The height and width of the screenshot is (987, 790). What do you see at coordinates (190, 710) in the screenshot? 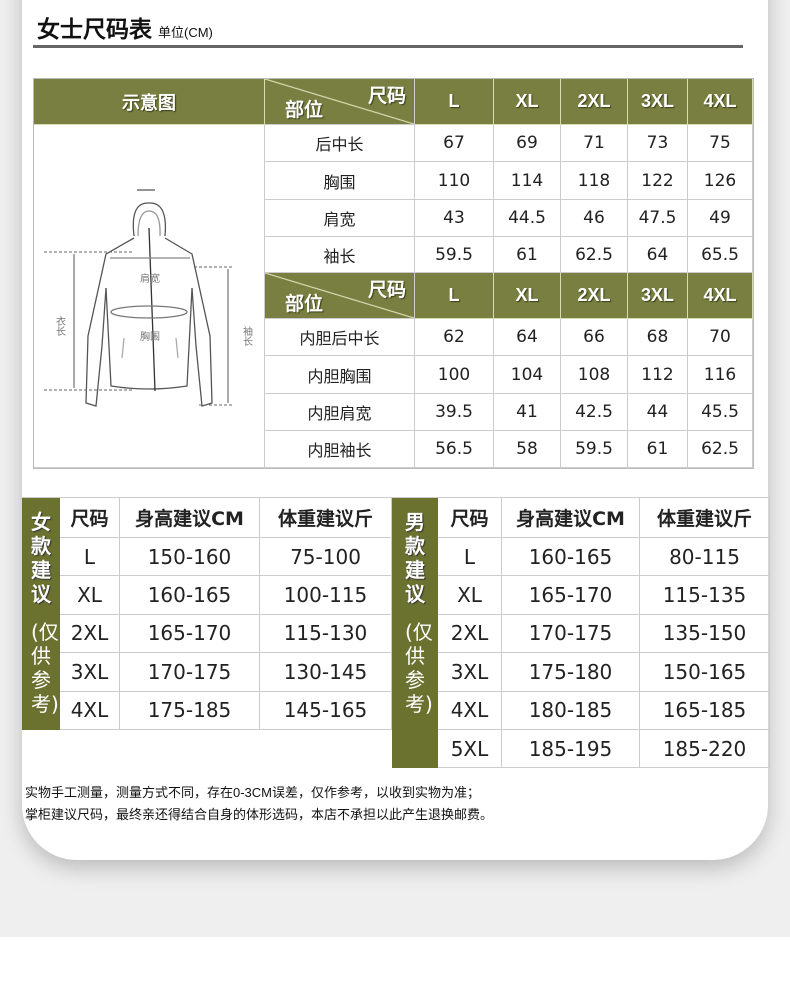
I see `table-cell: 175-185` at bounding box center [190, 710].